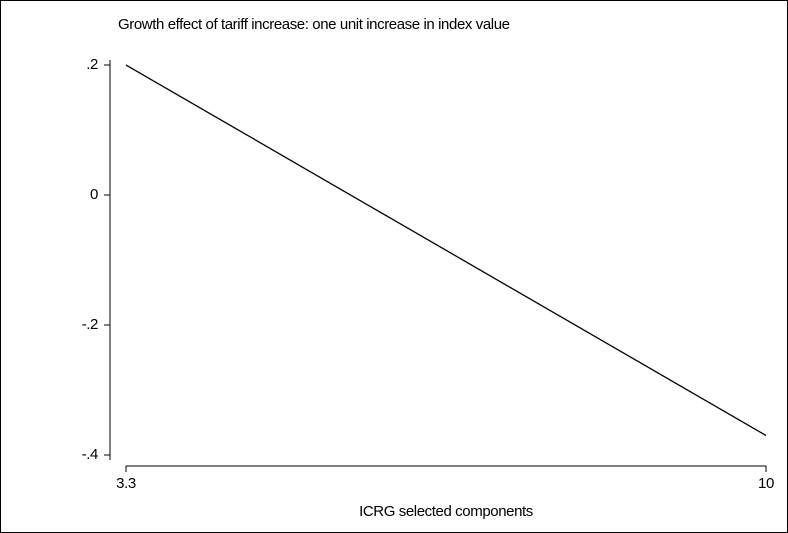 This screenshot has width=788, height=533. Describe the element at coordinates (90, 324) in the screenshot. I see `y-tick-label: -.2` at that location.